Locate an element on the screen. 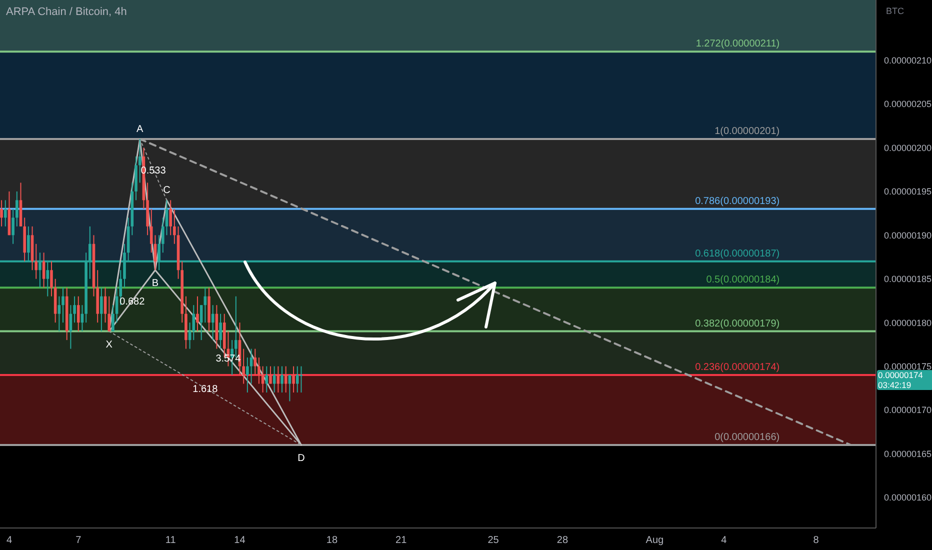 The height and width of the screenshot is (550, 932). x-tick-label: Aug is located at coordinates (655, 540).